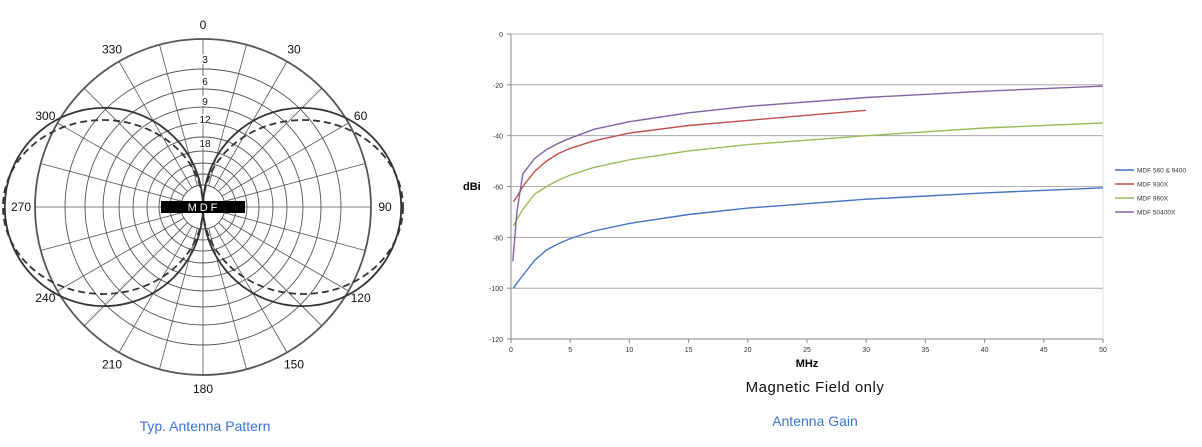  I want to click on gain-x-tick-label: 40, so click(985, 350).